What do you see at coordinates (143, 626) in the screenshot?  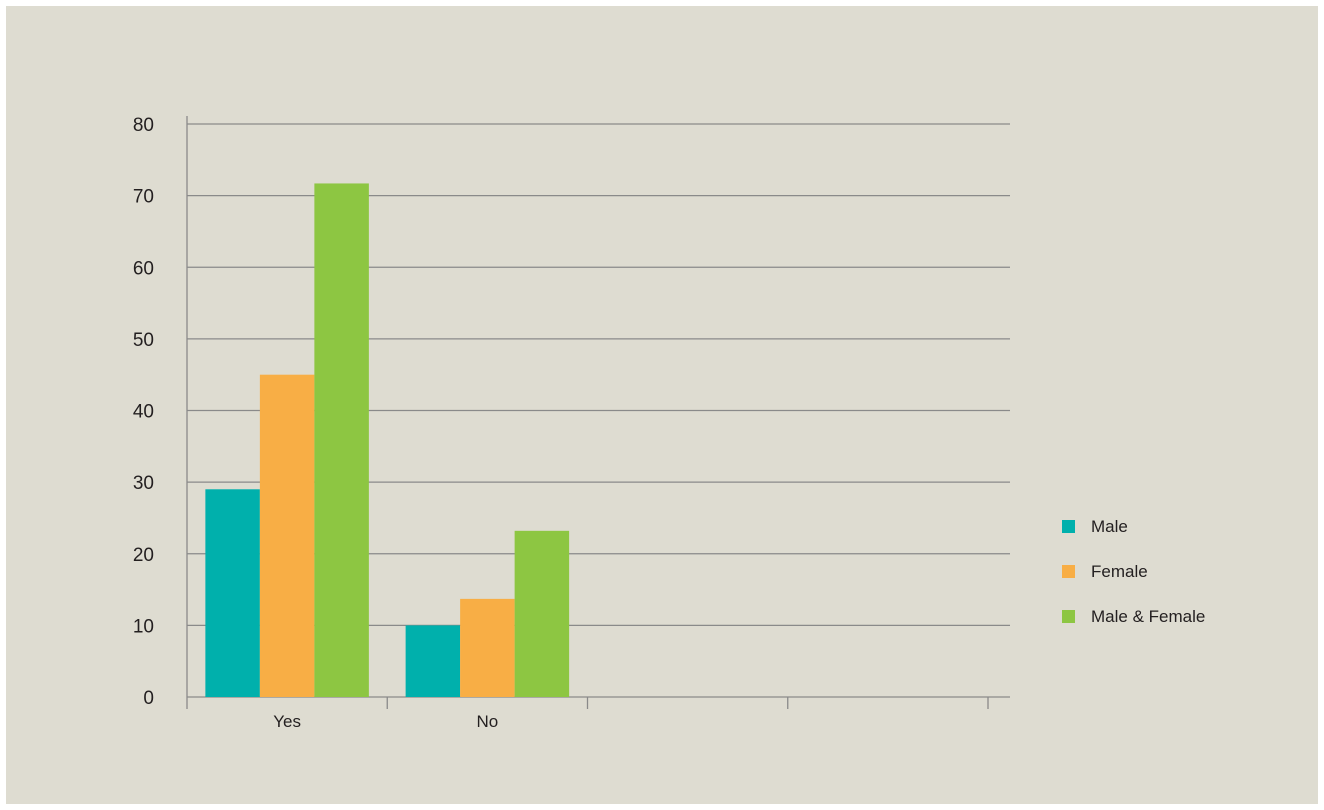 I see `y-tick-label: 10` at bounding box center [143, 626].